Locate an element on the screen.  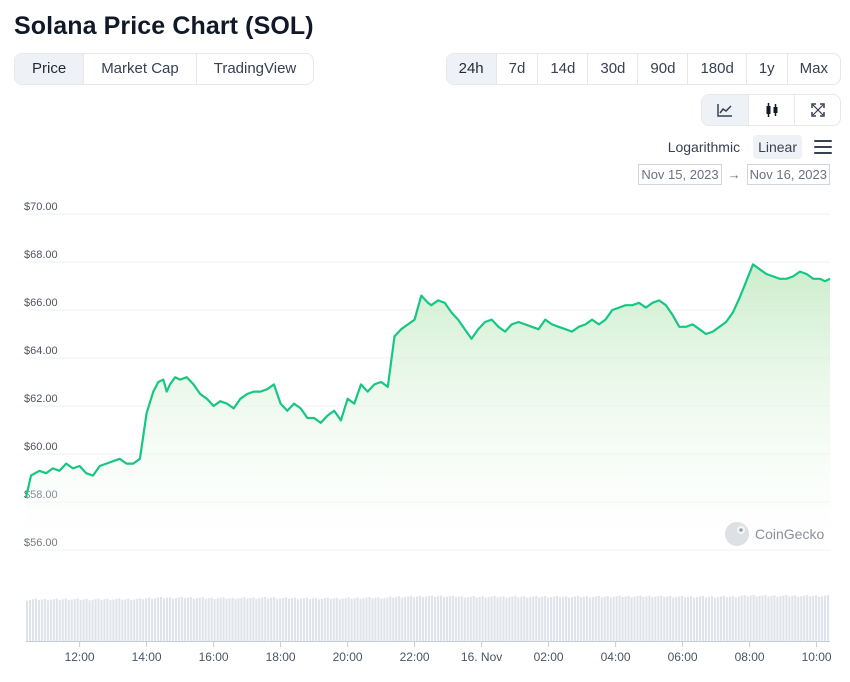
range-1y-button: 1y is located at coordinates (766, 69).